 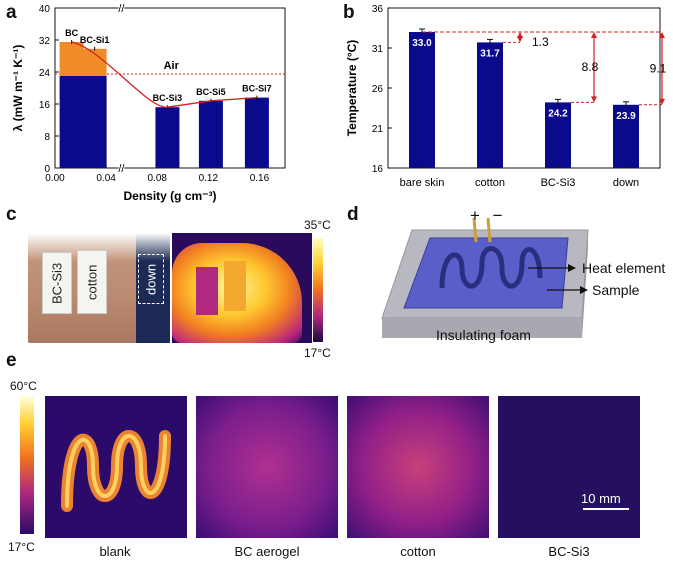 I want to click on bar-b-cotton, so click(x=490, y=105).